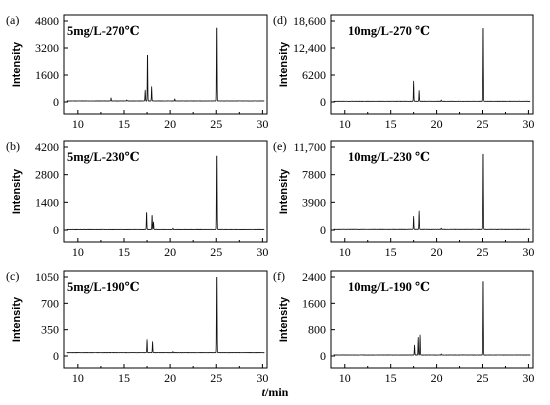 The width and height of the screenshot is (550, 405). Describe the element at coordinates (309, 21) in the screenshot. I see `y-tick-label: 18,600` at that location.